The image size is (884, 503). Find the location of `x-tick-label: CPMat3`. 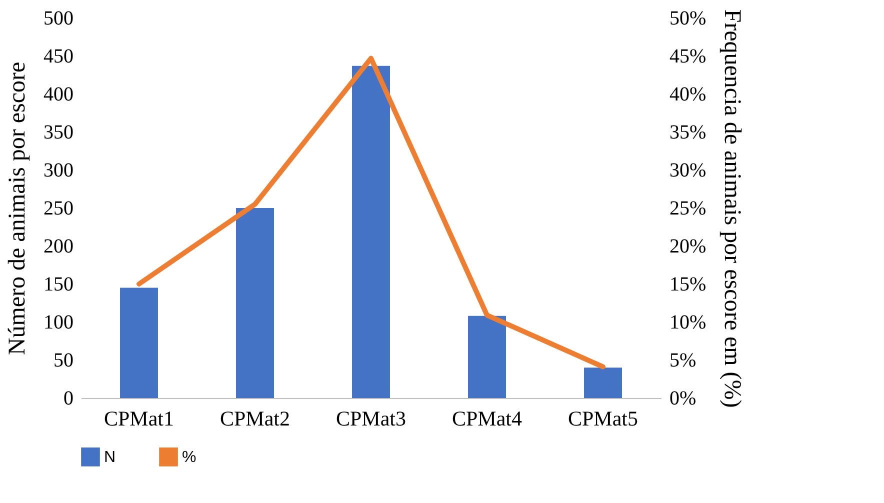

x-tick-label: CPMat3 is located at coordinates (371, 418).